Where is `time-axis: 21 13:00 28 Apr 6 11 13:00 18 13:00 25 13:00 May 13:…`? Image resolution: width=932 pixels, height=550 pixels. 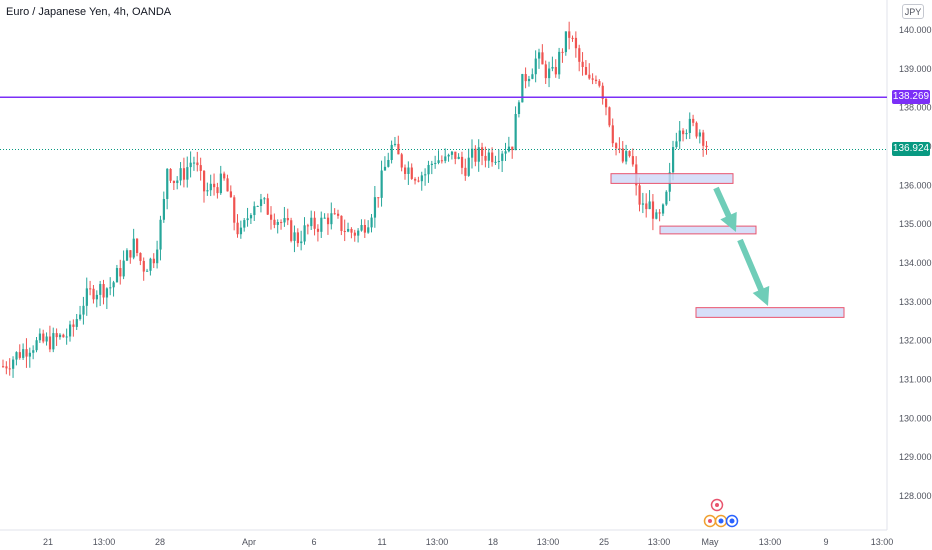 time-axis: 21 13:00 28 Apr 6 11 13:00 18 13:00 25 13:00 May 13:… is located at coordinates (468, 542).